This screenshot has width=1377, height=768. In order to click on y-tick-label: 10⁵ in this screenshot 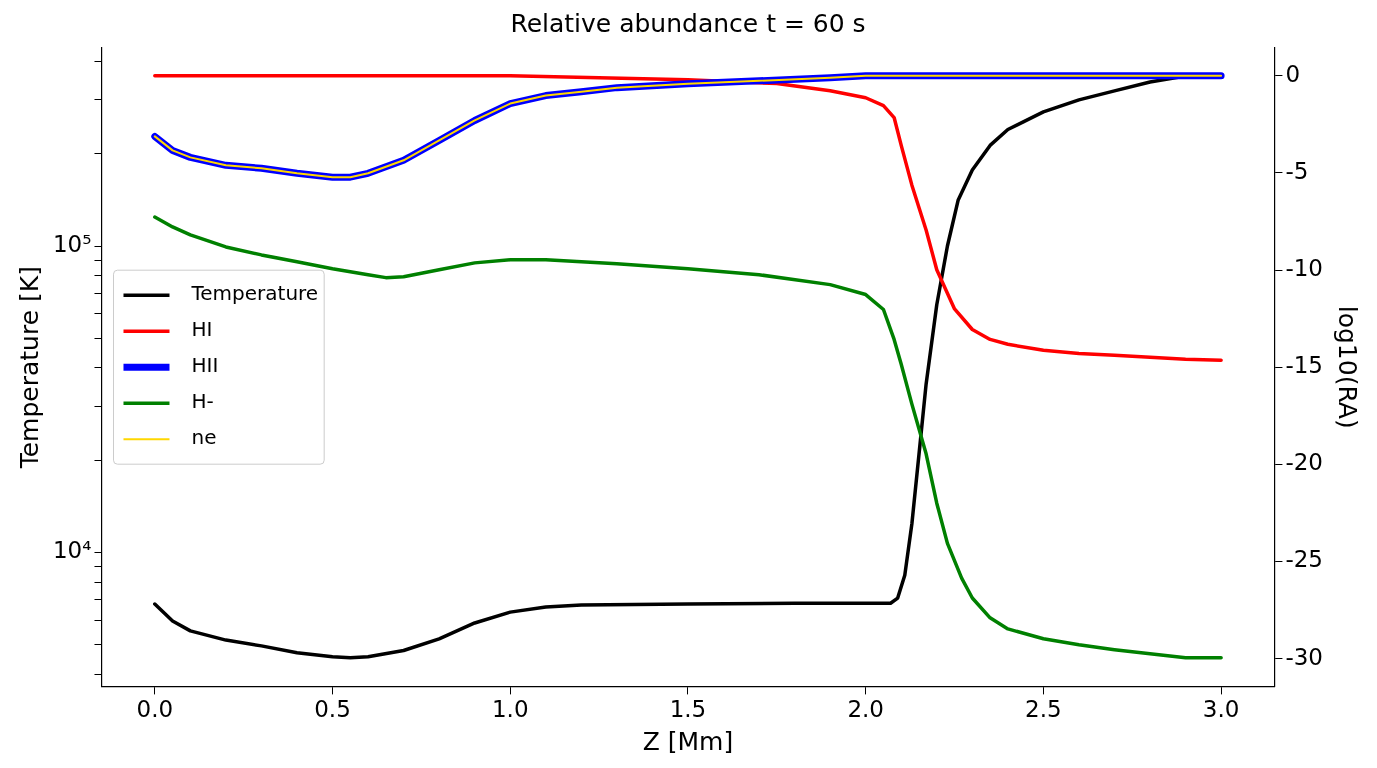, I will do `click(72, 243)`.